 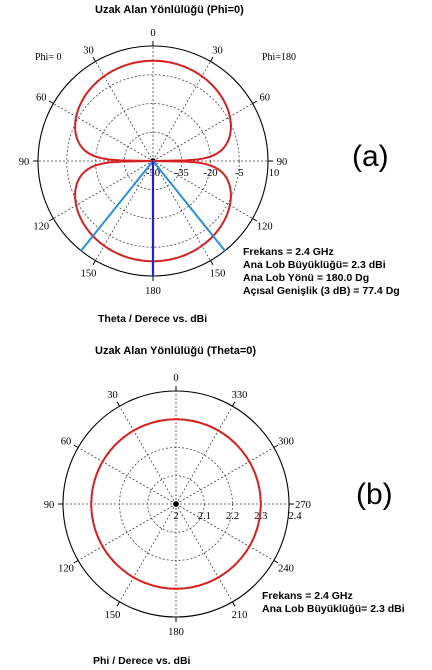 What do you see at coordinates (153, 319) in the screenshot?
I see `chart-a-footer: Theta / Derece vs. dBi` at bounding box center [153, 319].